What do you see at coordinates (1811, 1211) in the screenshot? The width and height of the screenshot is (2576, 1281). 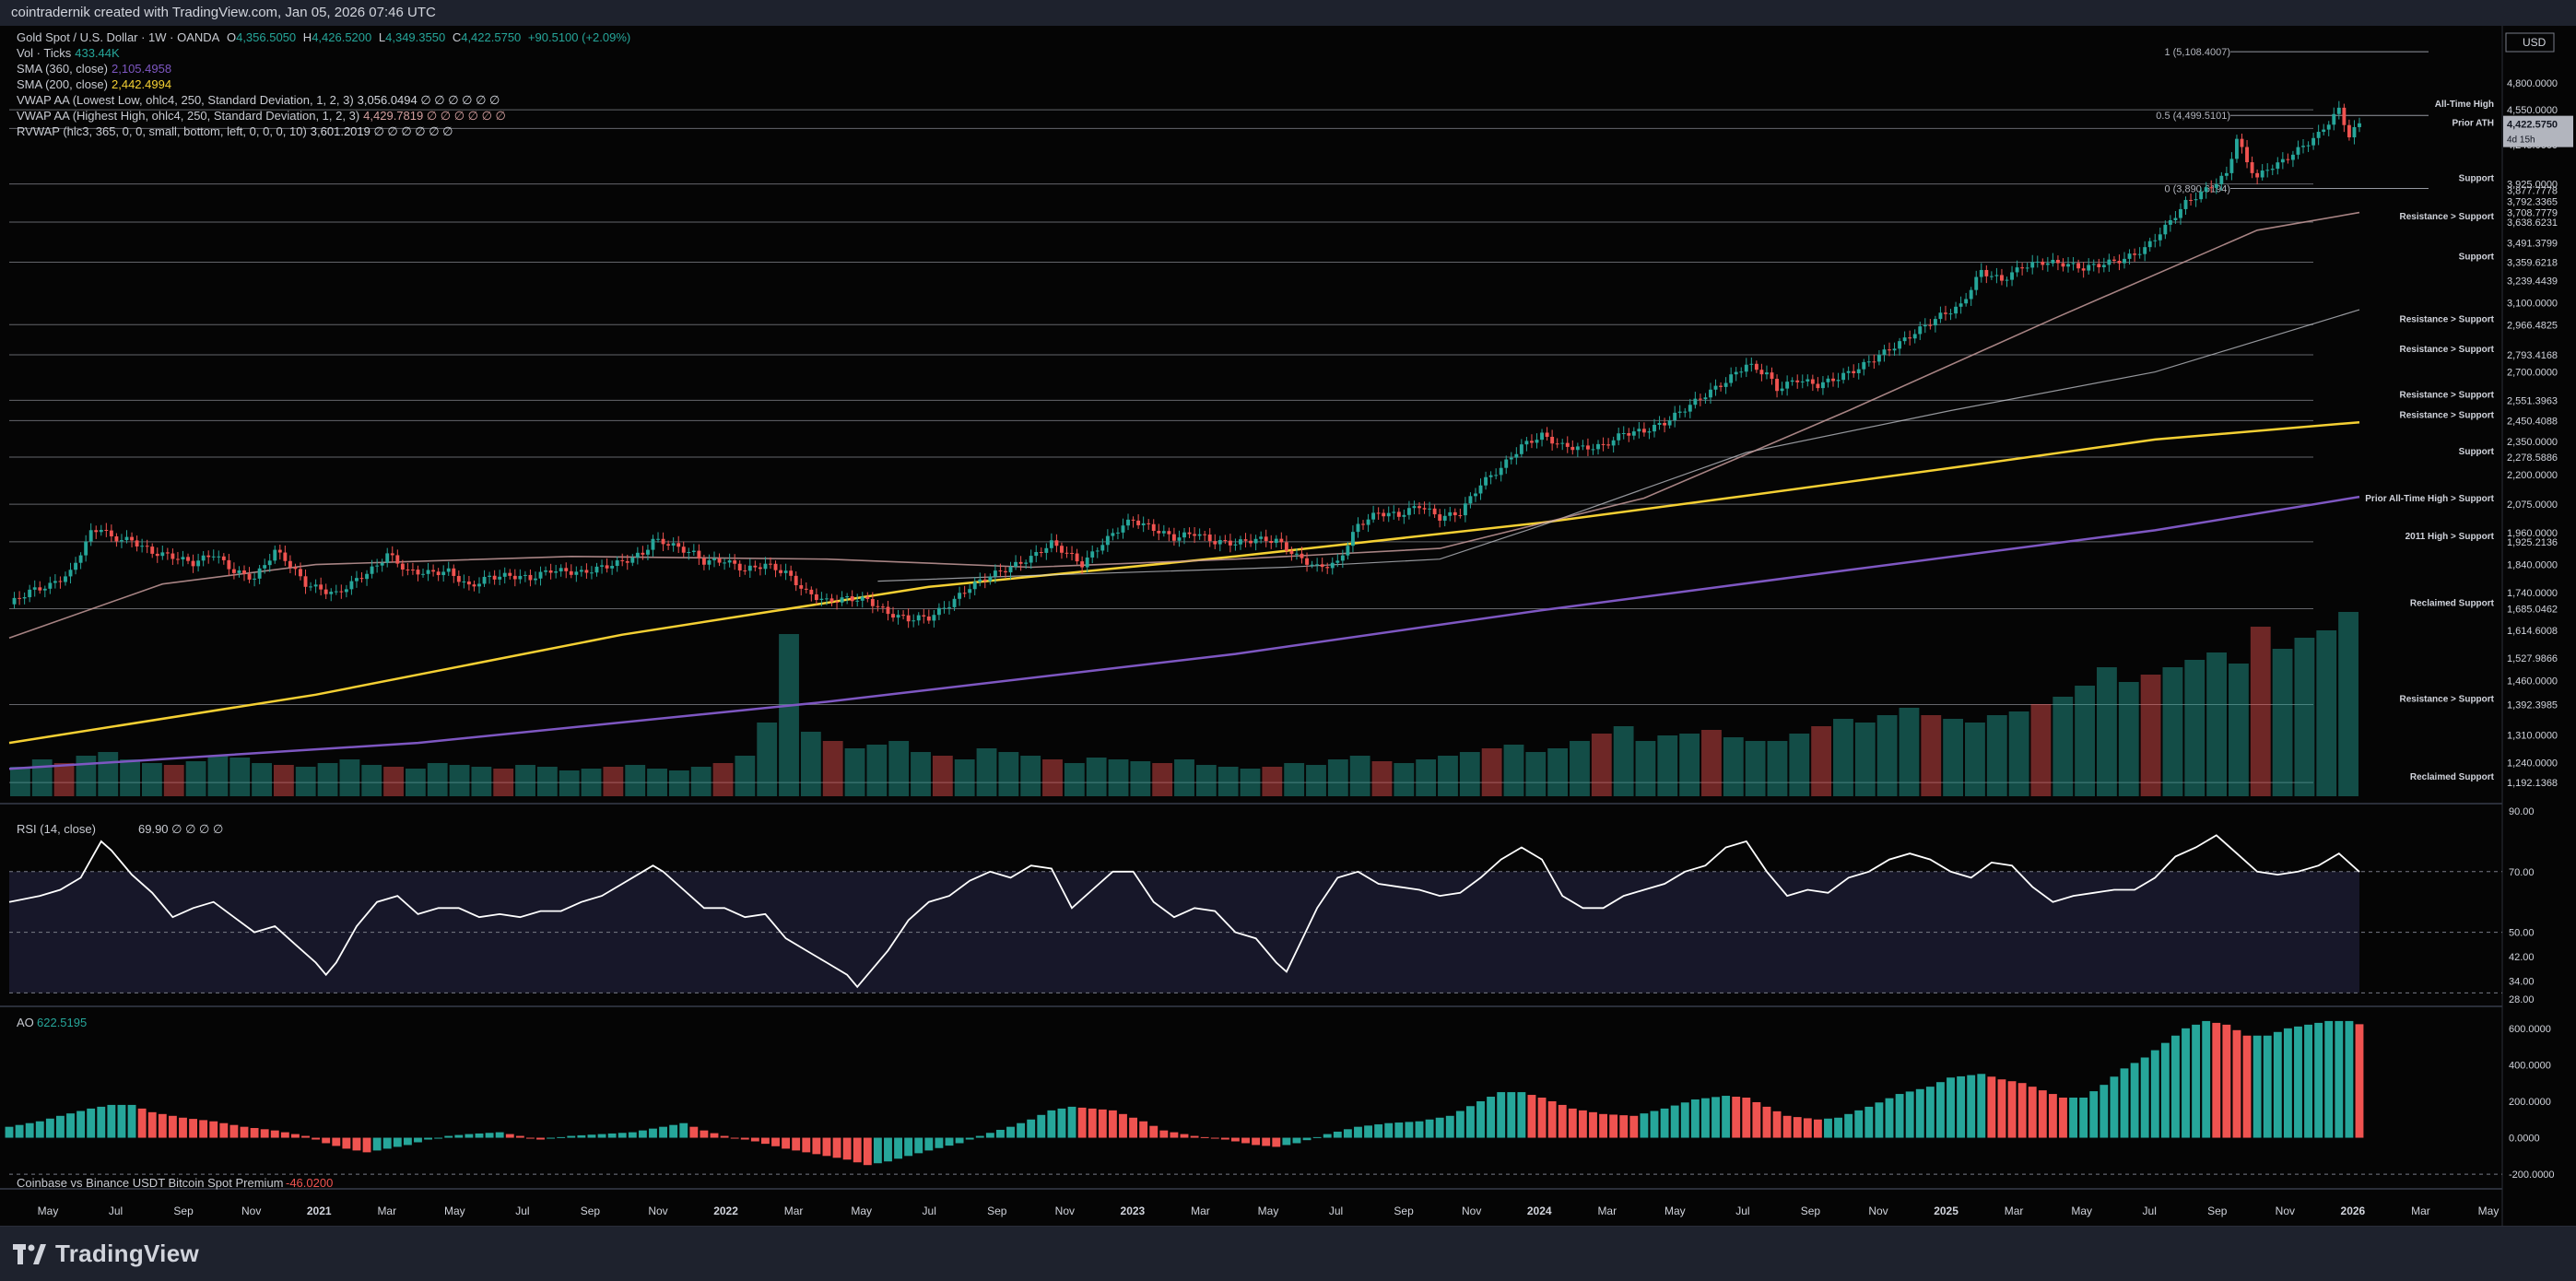 I see `time-tick: Sep` at bounding box center [1811, 1211].